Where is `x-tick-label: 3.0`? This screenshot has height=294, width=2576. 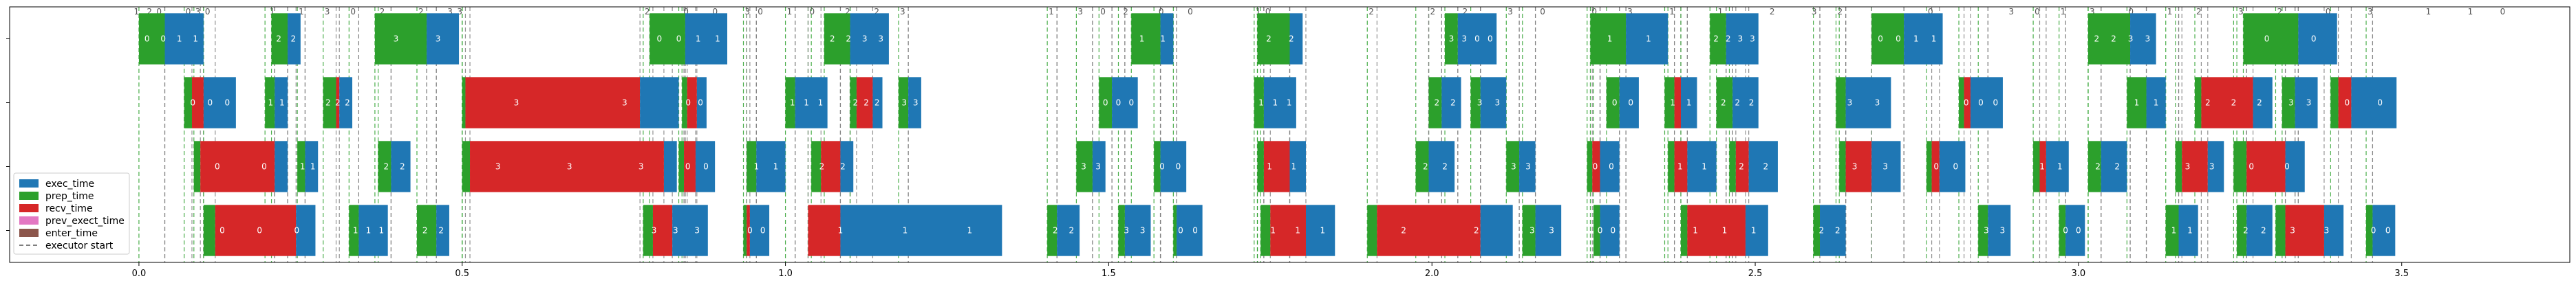 x-tick-label: 3.0 is located at coordinates (2079, 274).